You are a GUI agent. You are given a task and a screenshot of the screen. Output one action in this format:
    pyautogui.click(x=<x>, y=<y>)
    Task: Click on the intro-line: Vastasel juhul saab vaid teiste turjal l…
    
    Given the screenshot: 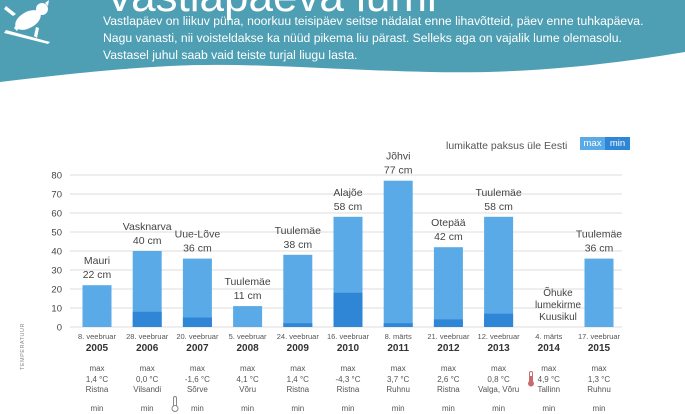 What is the action you would take?
    pyautogui.click(x=390, y=55)
    